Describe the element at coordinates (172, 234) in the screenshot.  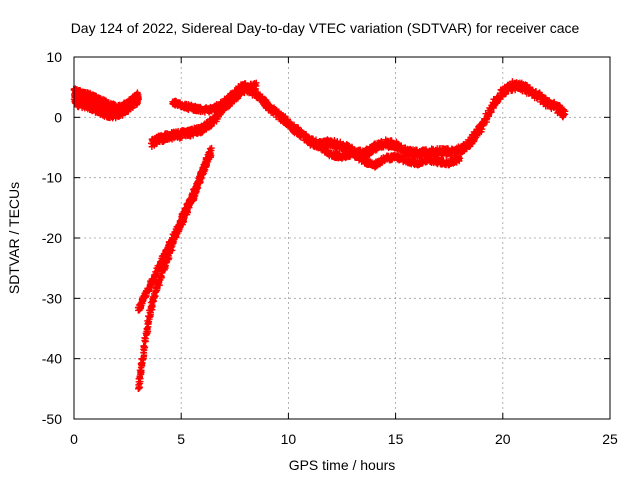
I see `series-arc-mid-rise` at that location.